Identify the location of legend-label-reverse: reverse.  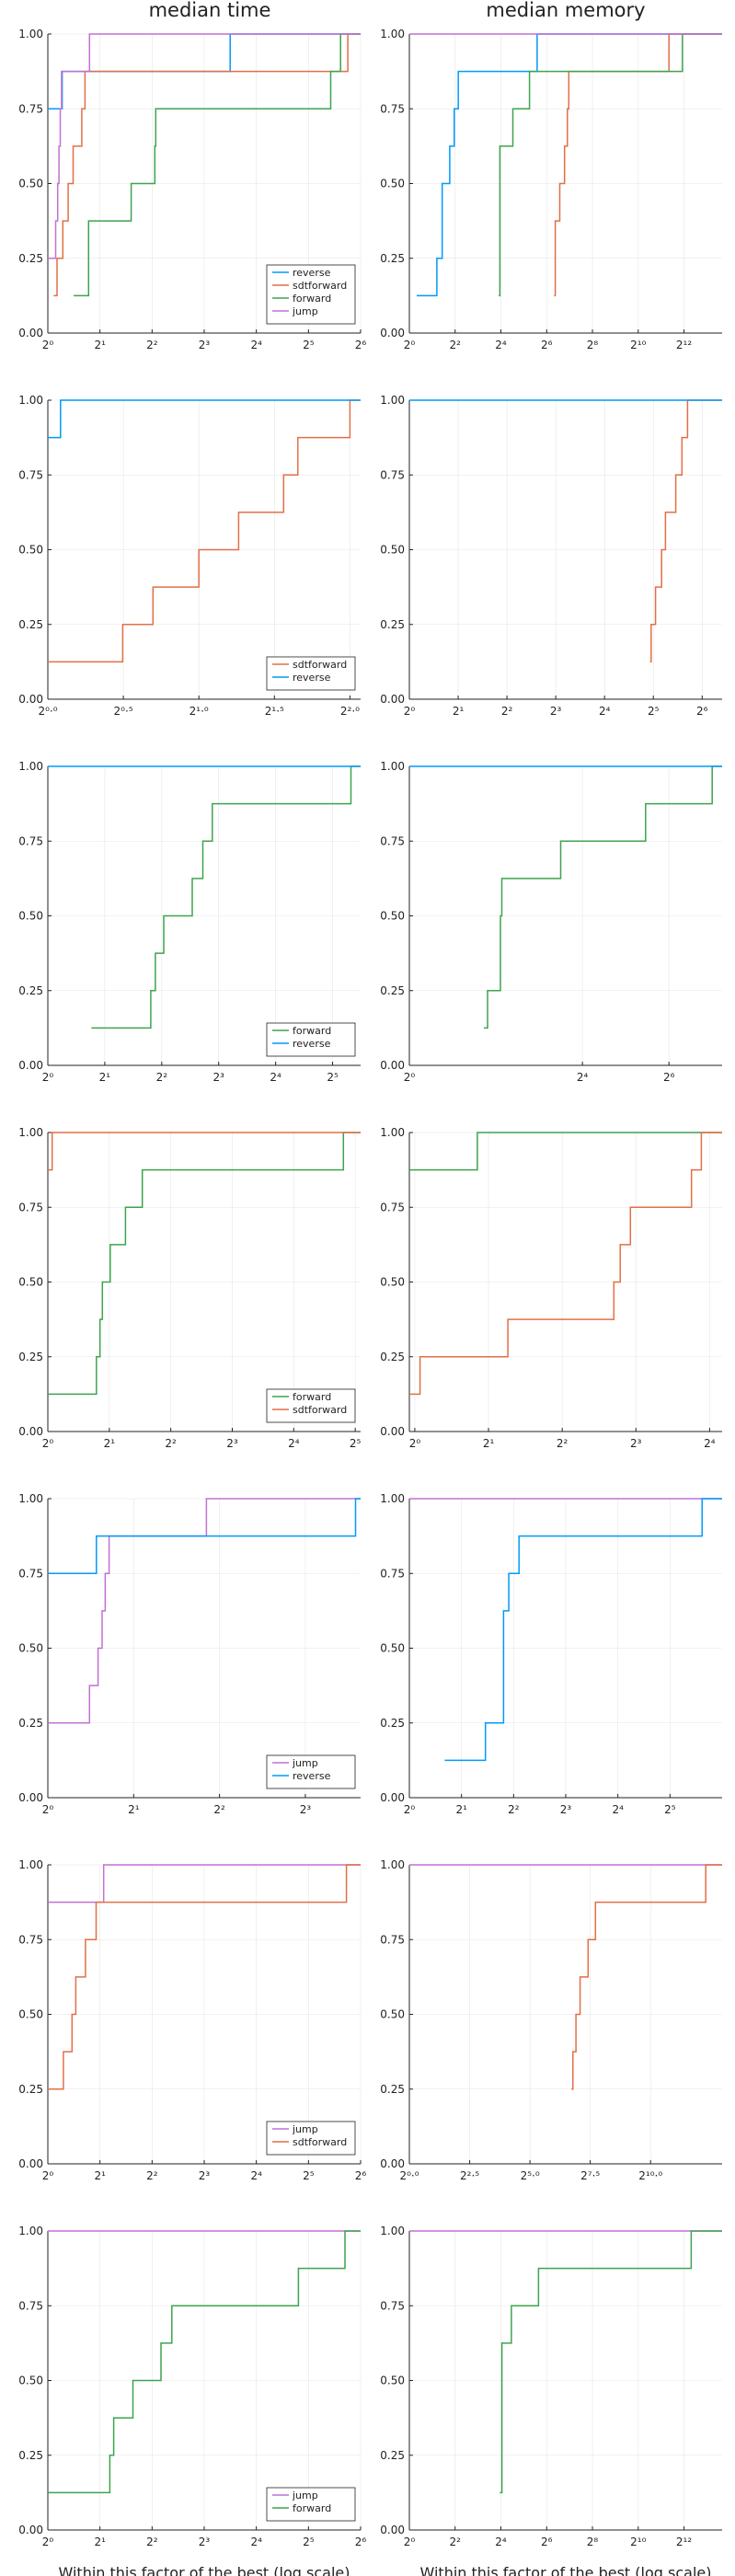
(312, 273).